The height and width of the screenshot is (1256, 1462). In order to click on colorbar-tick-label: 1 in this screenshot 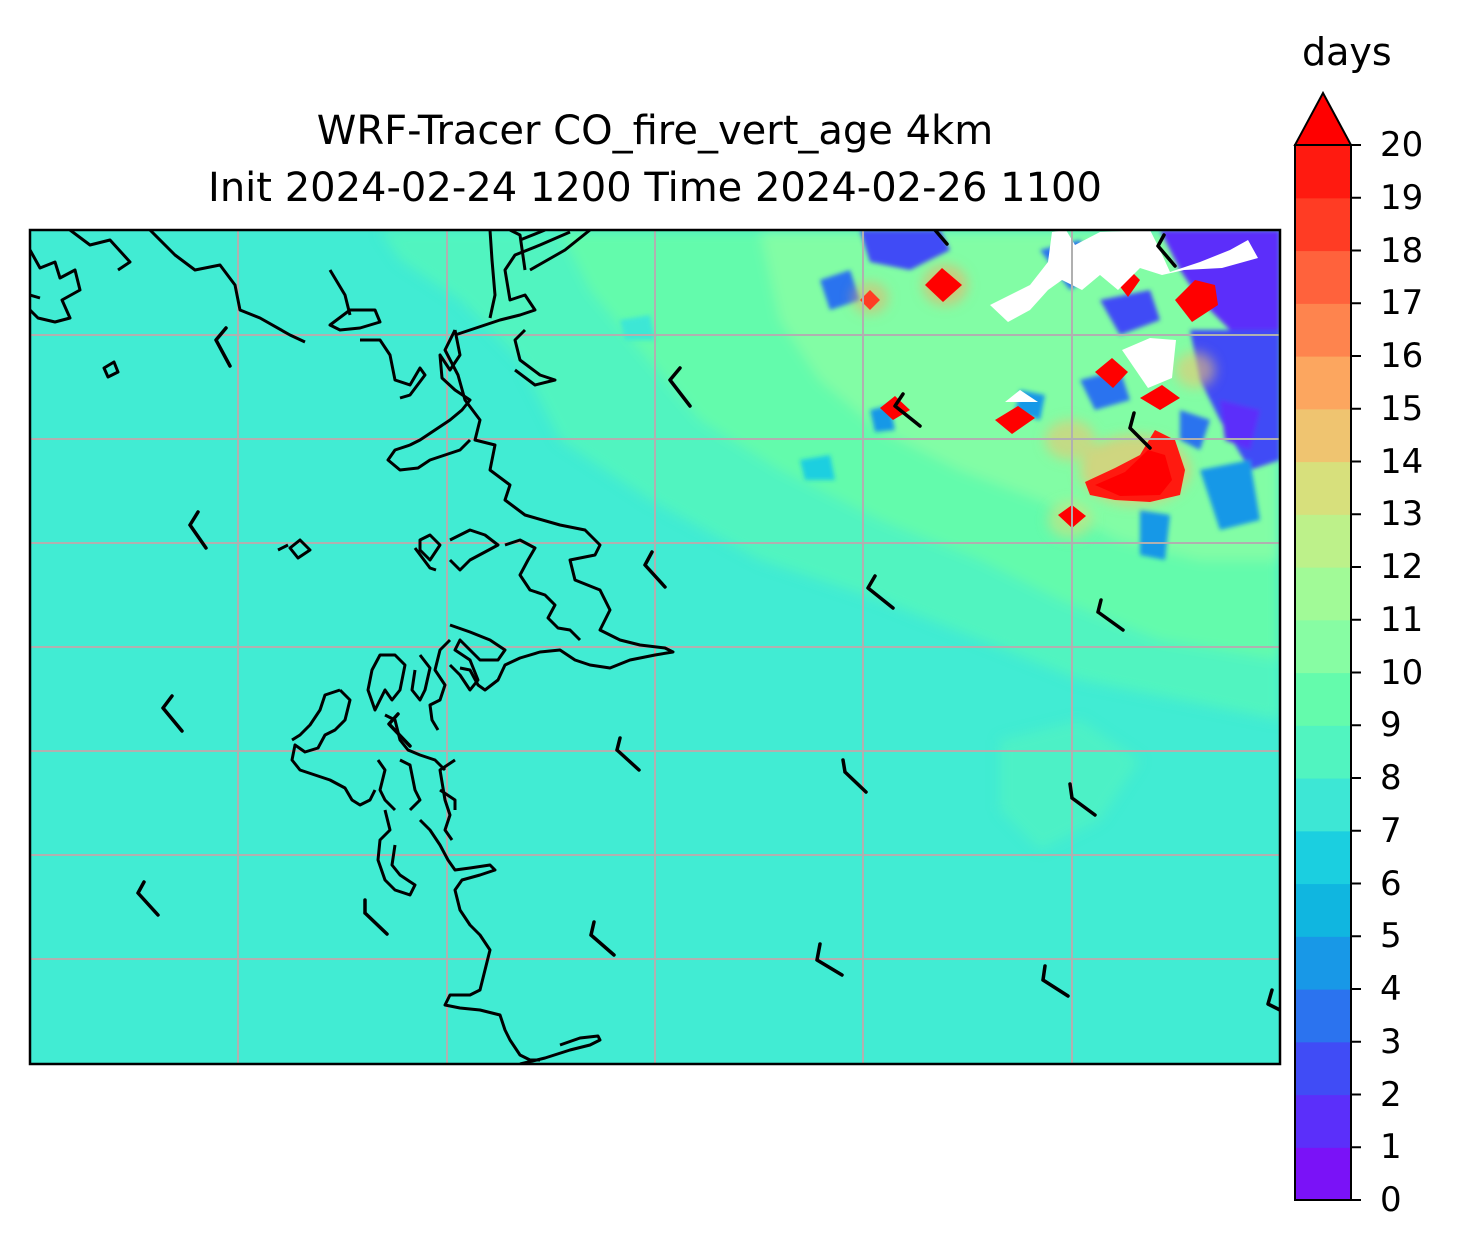, I will do `click(1391, 1147)`.